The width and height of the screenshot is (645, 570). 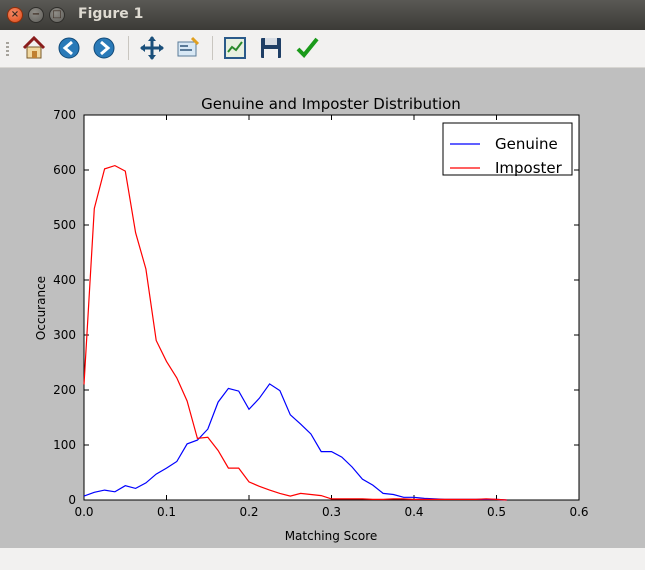 I want to click on y-tick-label: 200, so click(x=64, y=390).